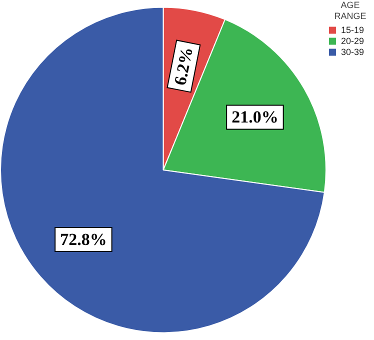 The height and width of the screenshot is (340, 374). I want to click on legend-label: 30-39, so click(352, 51).